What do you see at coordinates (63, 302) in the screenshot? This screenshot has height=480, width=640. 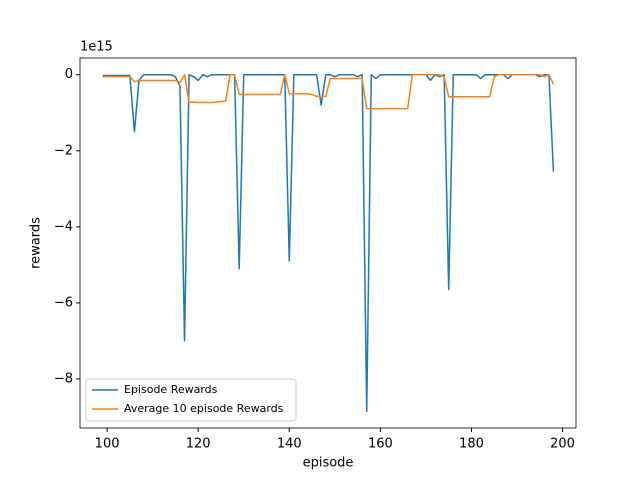 I see `y-tick-label: −6` at bounding box center [63, 302].